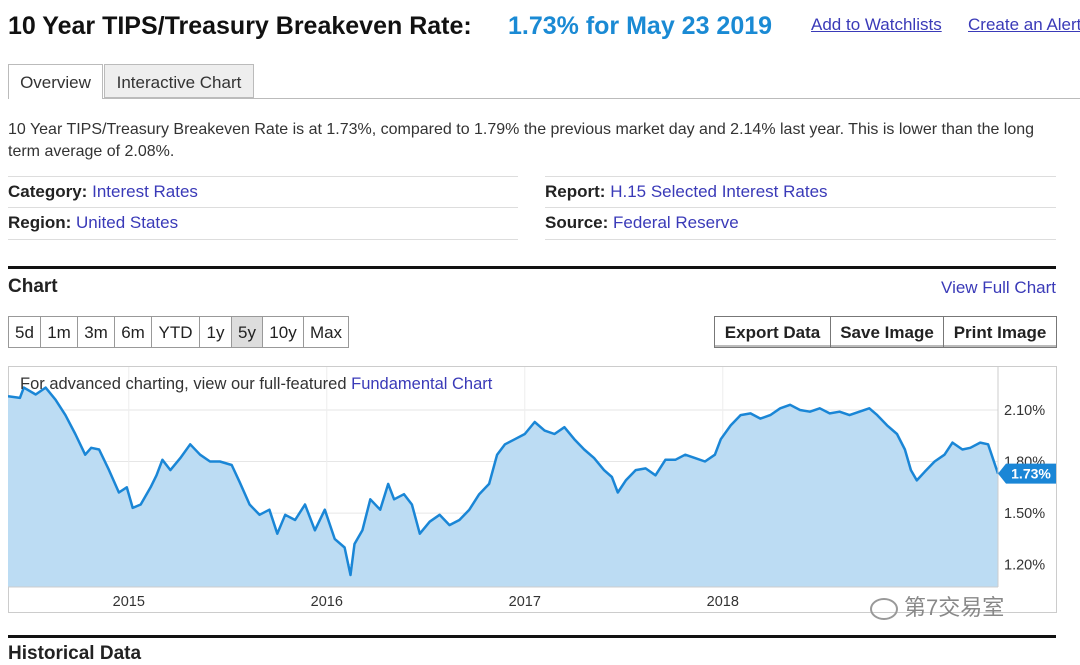 This screenshot has width=1080, height=665. Describe the element at coordinates (48, 191) in the screenshot. I see `meta-label: Category:` at that location.